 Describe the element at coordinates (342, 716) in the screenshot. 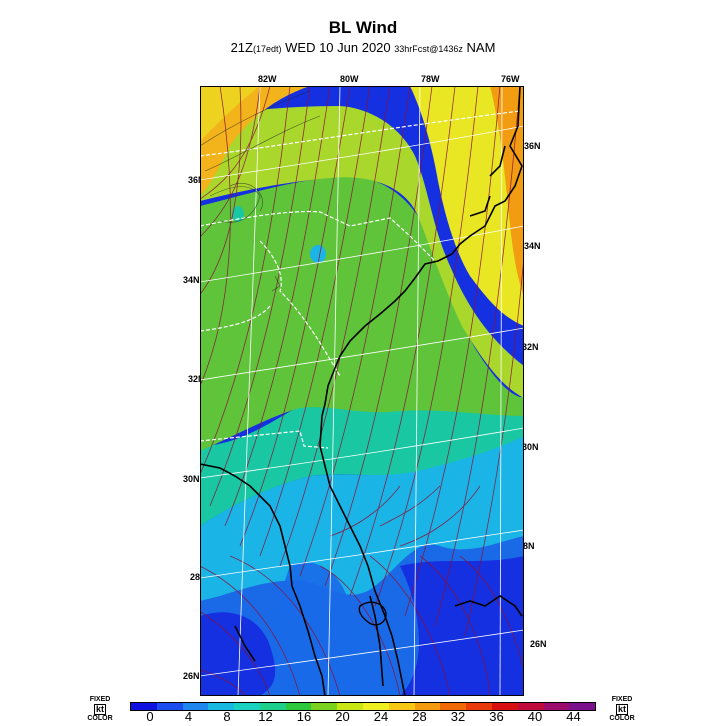

I see `colorbar-tick-label: 20` at that location.